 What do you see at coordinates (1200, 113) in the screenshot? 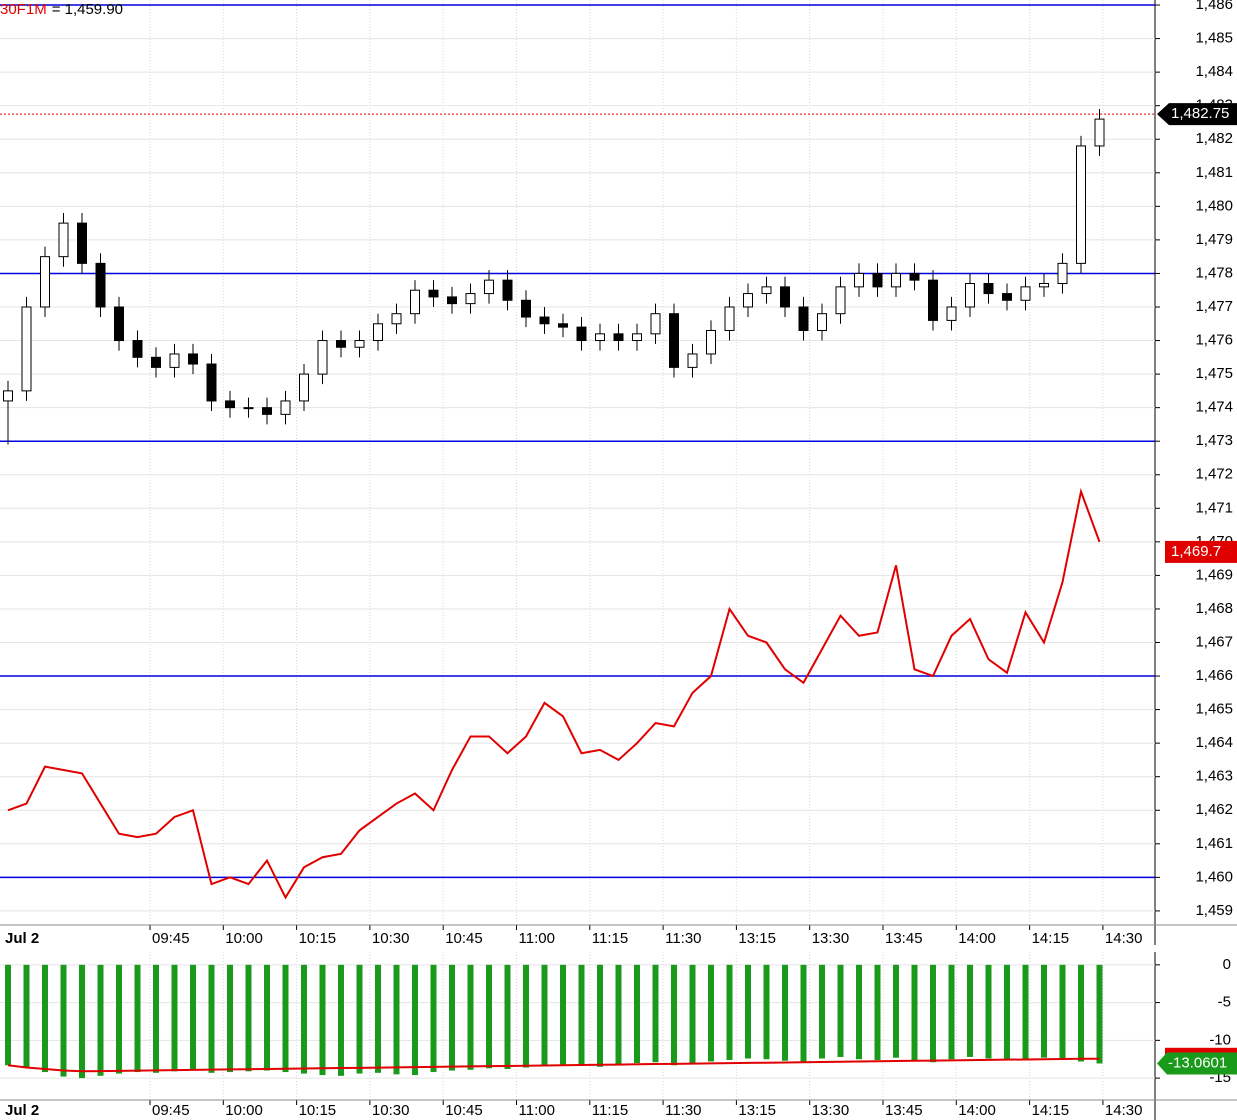
I see `tag-label: 1,482.75` at bounding box center [1200, 113].